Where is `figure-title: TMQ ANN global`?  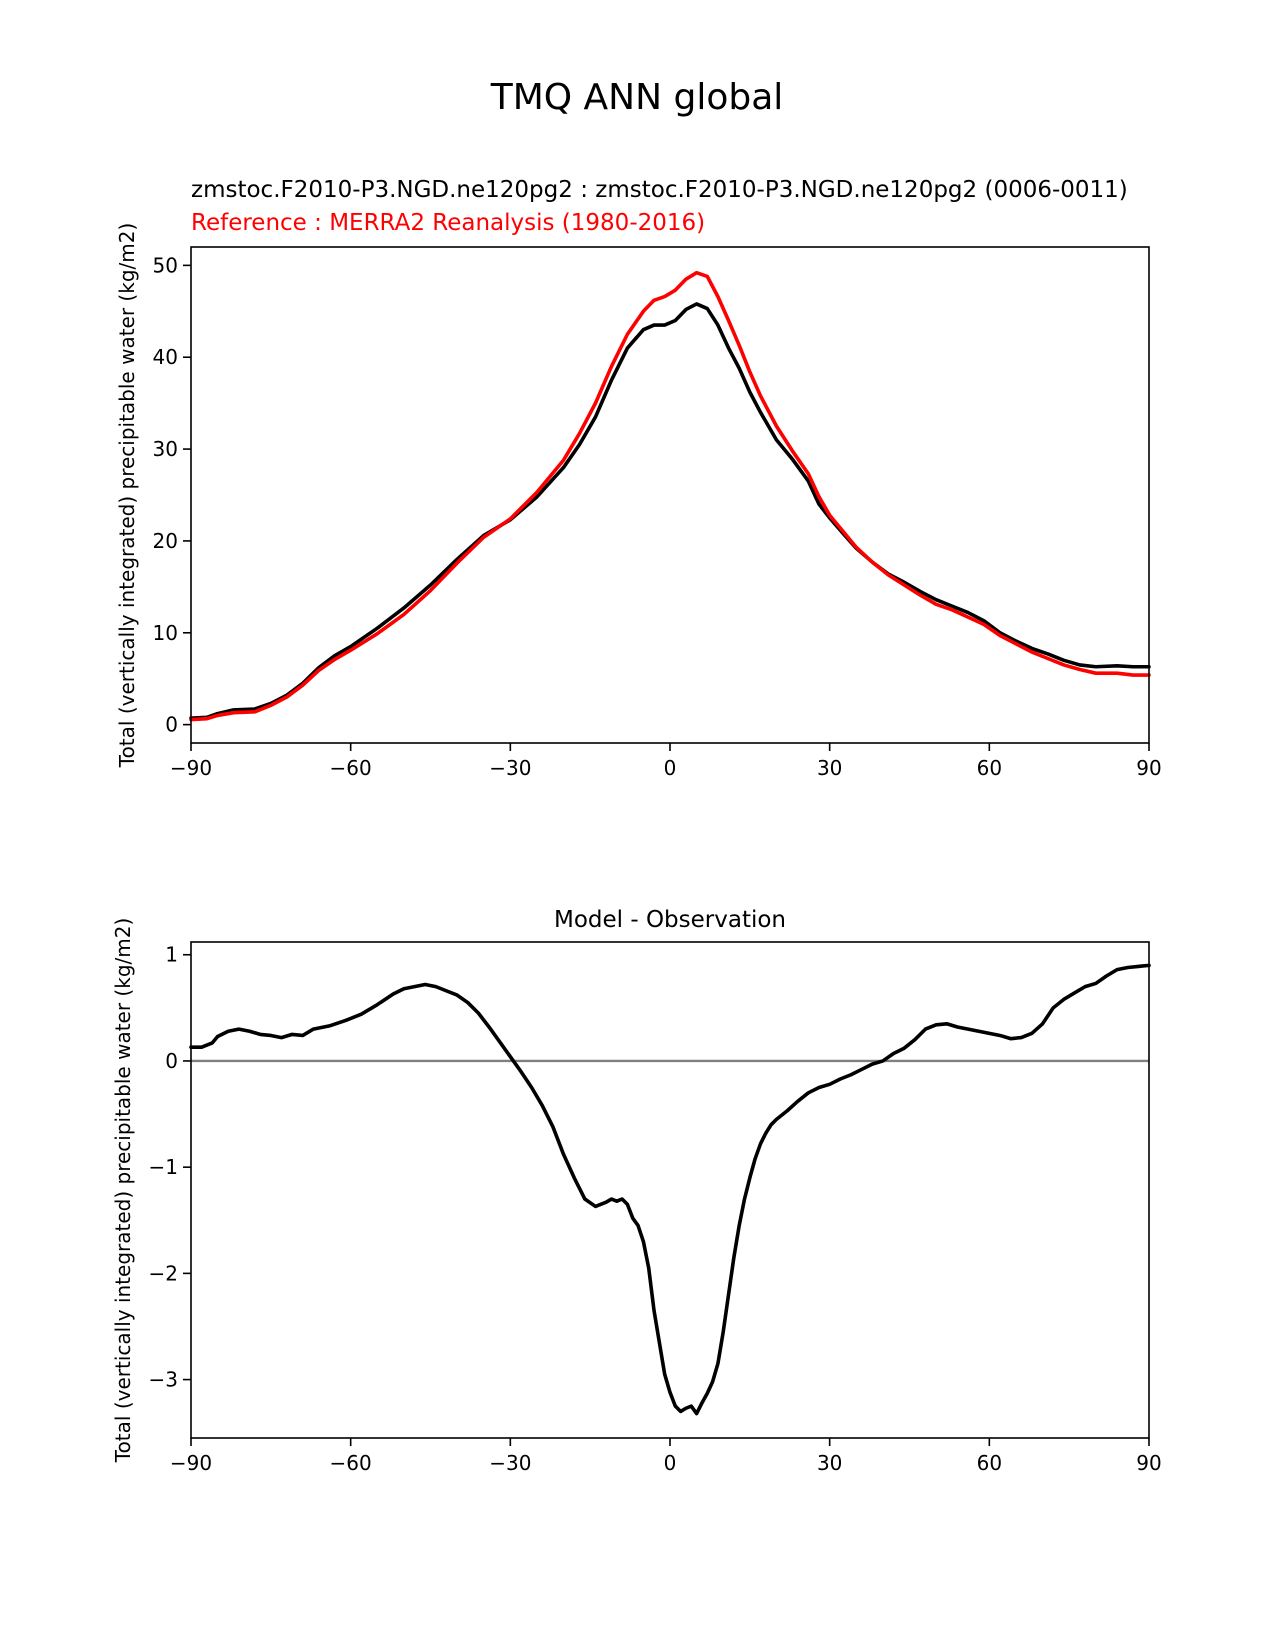 figure-title: TMQ ANN global is located at coordinates (637, 97).